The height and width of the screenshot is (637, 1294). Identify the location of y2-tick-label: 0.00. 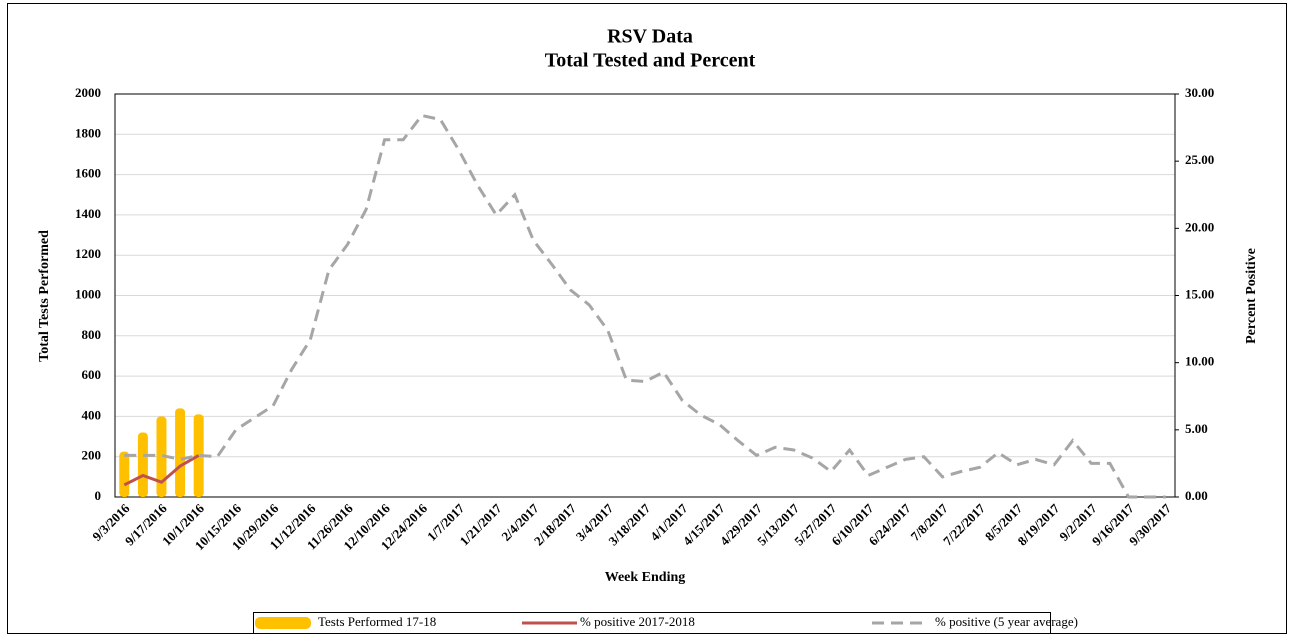
(1196, 495).